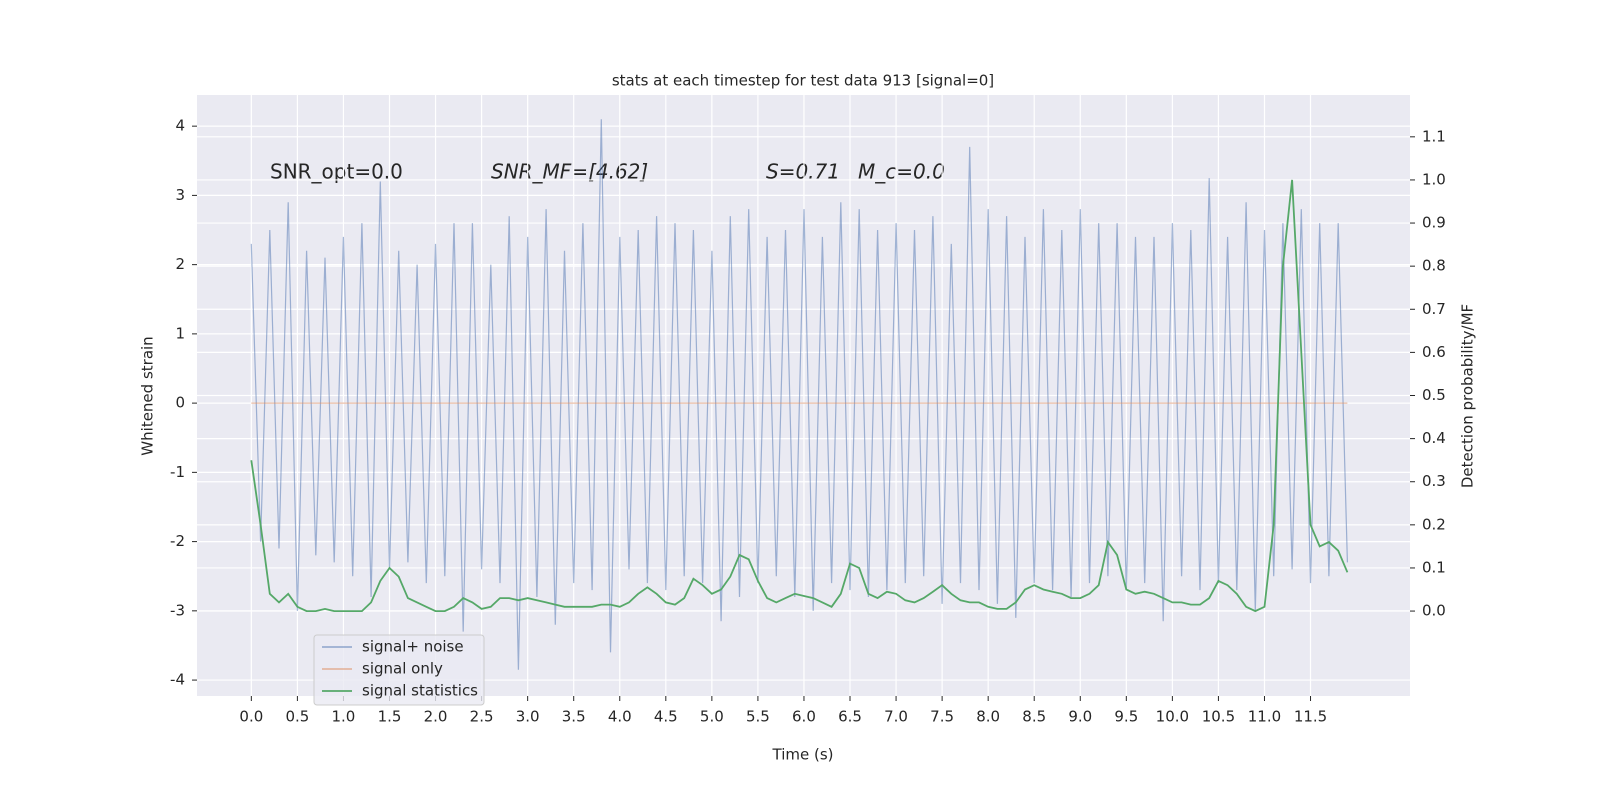 The image size is (1600, 800). What do you see at coordinates (528, 717) in the screenshot?
I see `x-tick-label: 3.0` at bounding box center [528, 717].